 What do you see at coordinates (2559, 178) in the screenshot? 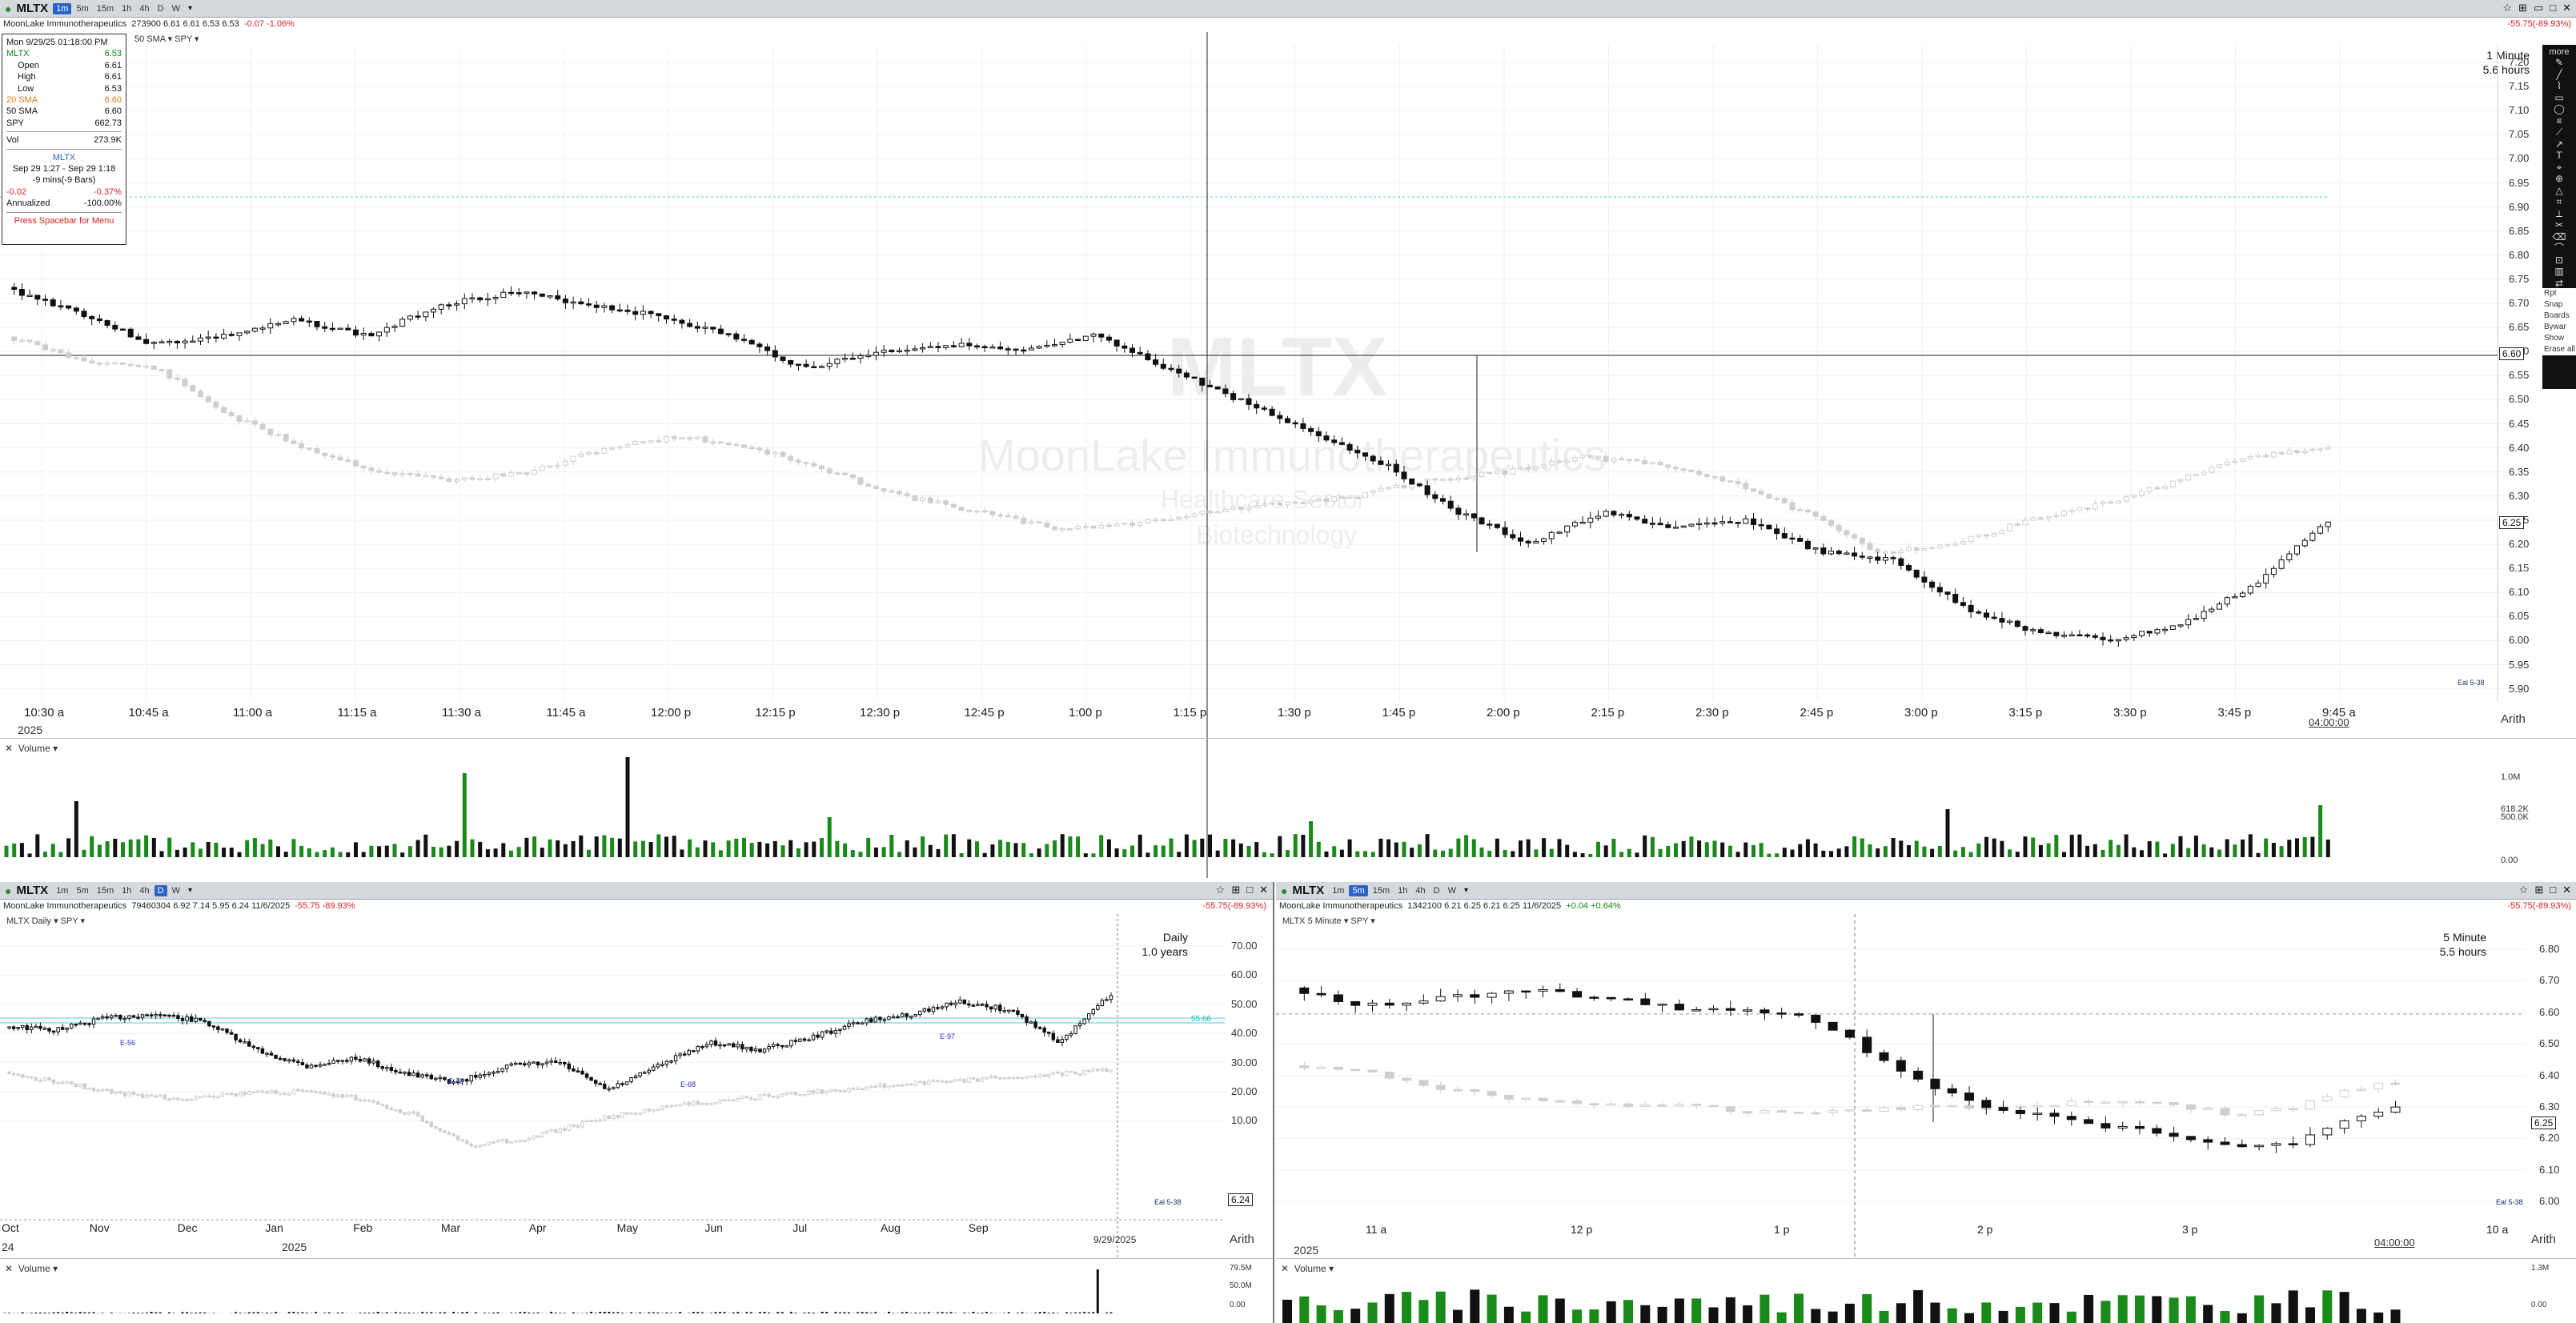
I see `draw-tool-icon: ⊕` at bounding box center [2559, 178].